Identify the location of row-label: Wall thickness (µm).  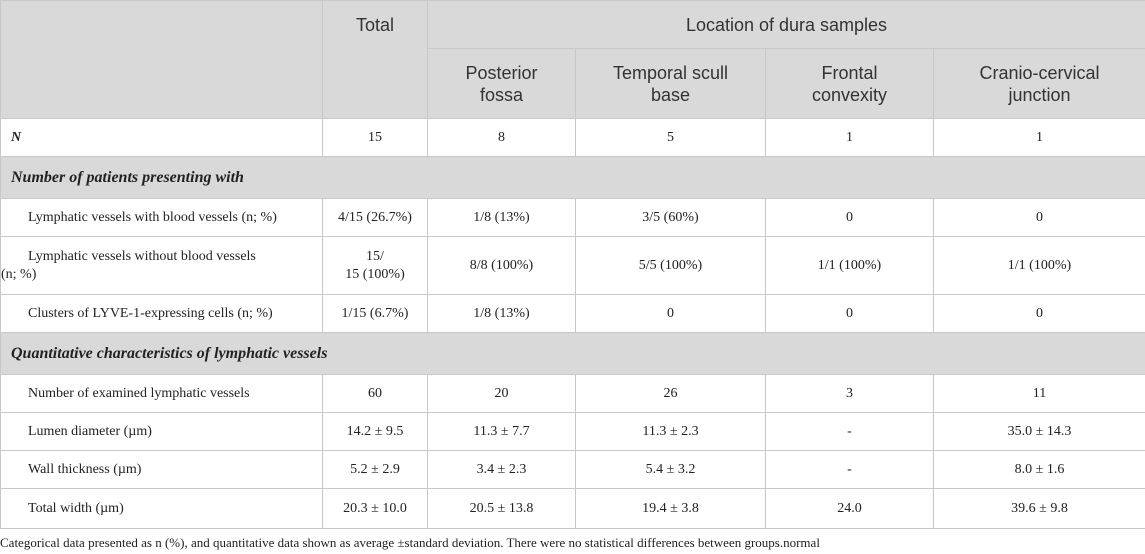
(161, 469).